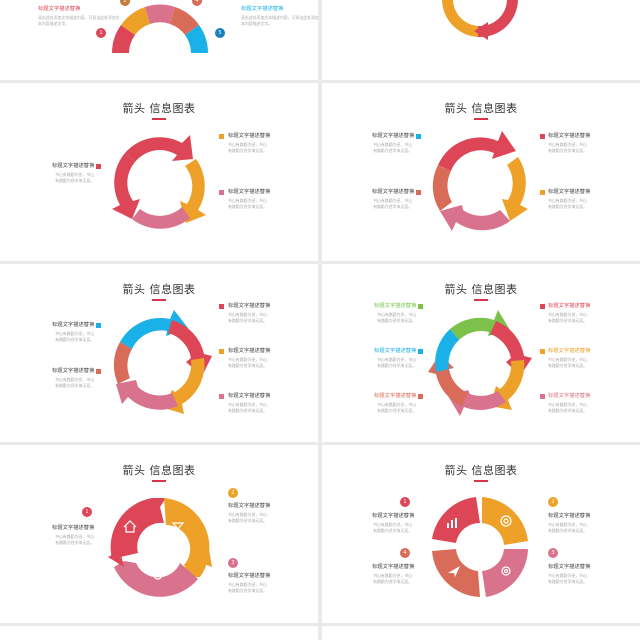  I want to click on chart-icon, so click(452, 523).